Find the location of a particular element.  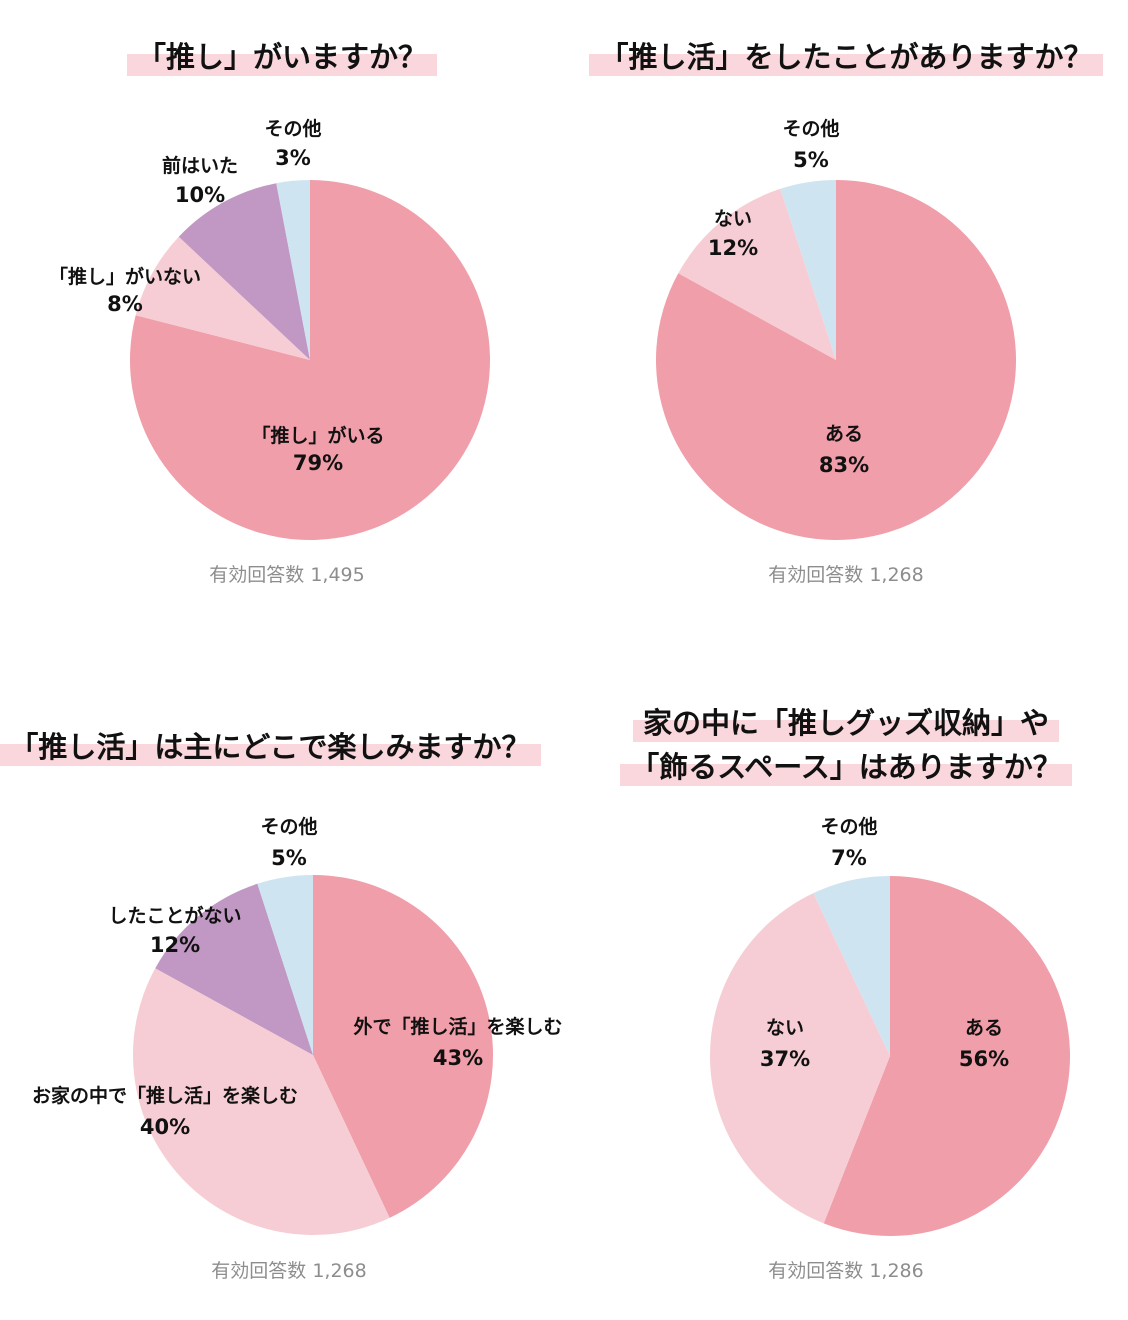

pie-chart-4: ある 56% ない 37% その他 7% is located at coordinates (890, 1025).